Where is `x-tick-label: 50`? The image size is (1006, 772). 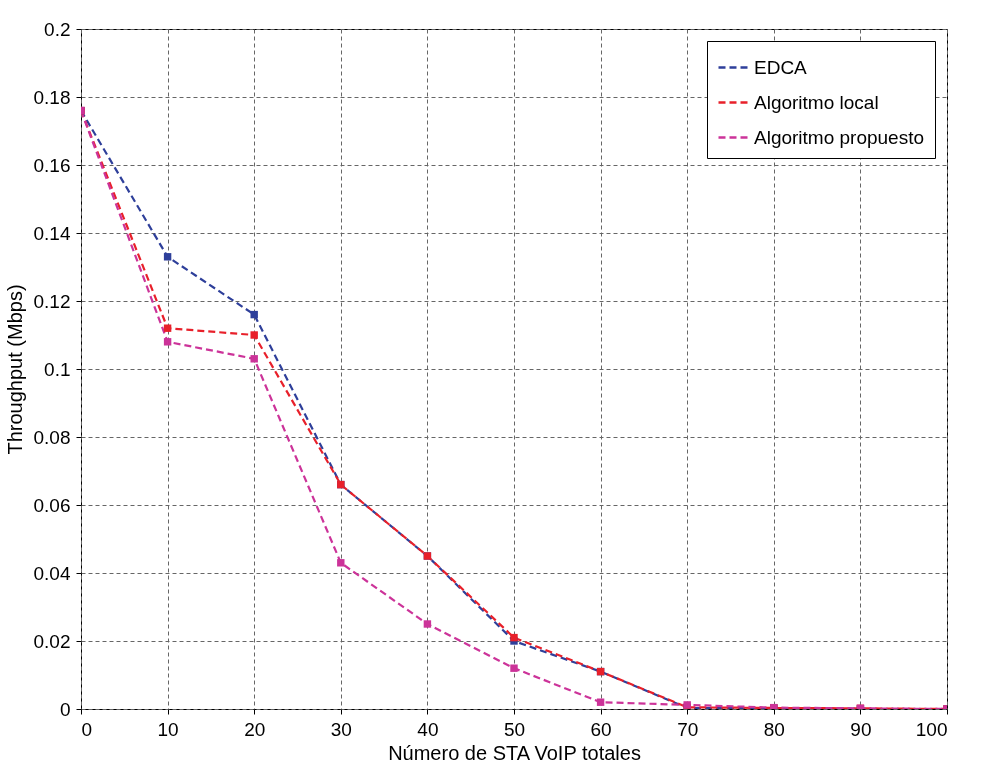
x-tick-label: 50 is located at coordinates (514, 729).